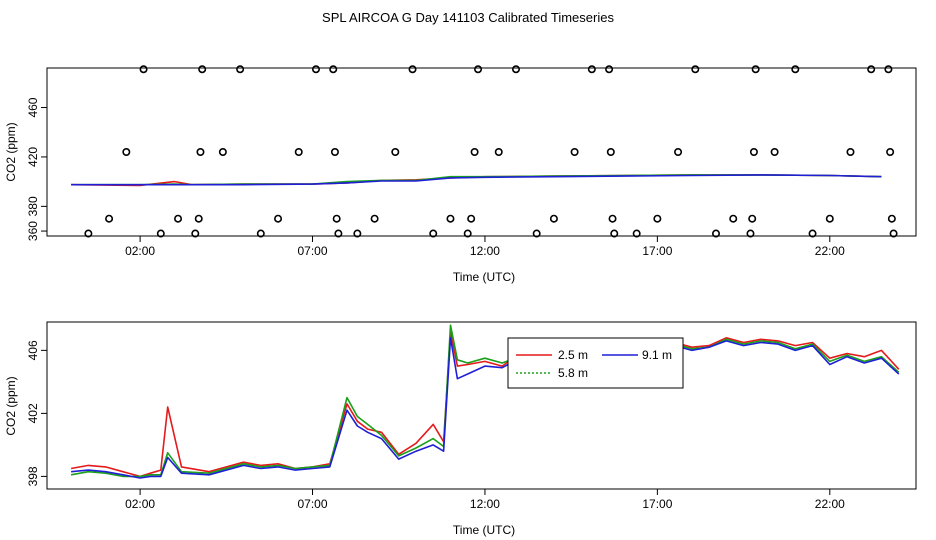  I want to click on y-tick-label: 398, so click(33, 476).